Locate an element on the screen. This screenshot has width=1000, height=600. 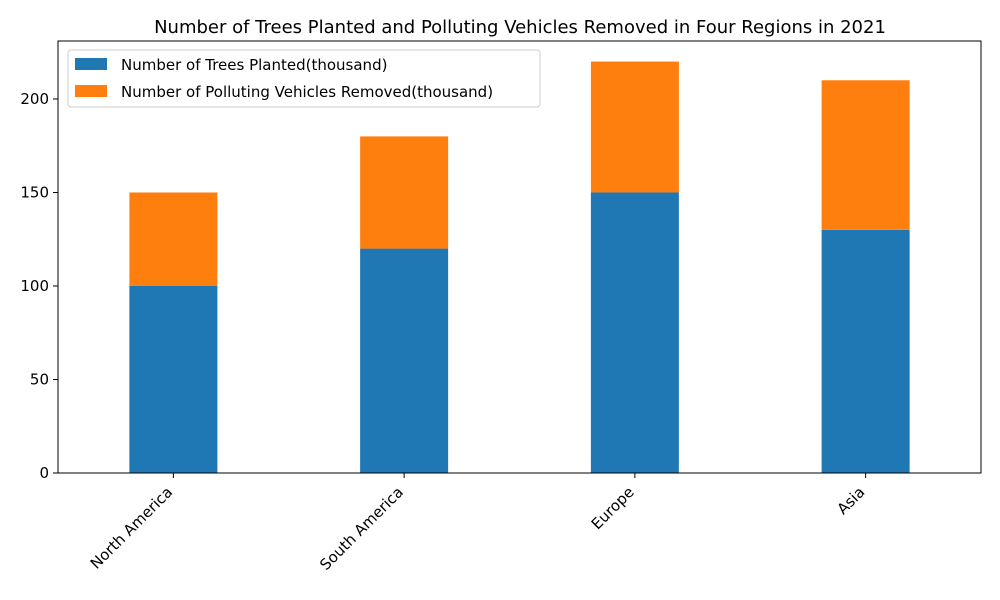
y-tick-label: 100 is located at coordinates (34, 286).